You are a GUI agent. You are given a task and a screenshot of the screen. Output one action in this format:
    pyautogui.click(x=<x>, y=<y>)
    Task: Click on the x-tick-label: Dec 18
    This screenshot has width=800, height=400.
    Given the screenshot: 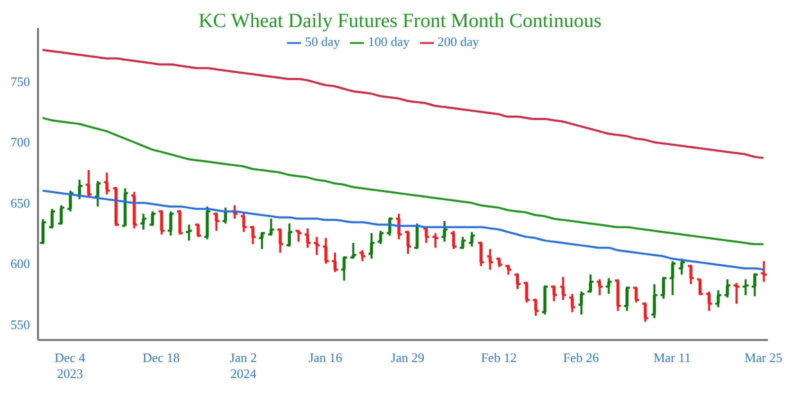 What is the action you would take?
    pyautogui.click(x=161, y=357)
    